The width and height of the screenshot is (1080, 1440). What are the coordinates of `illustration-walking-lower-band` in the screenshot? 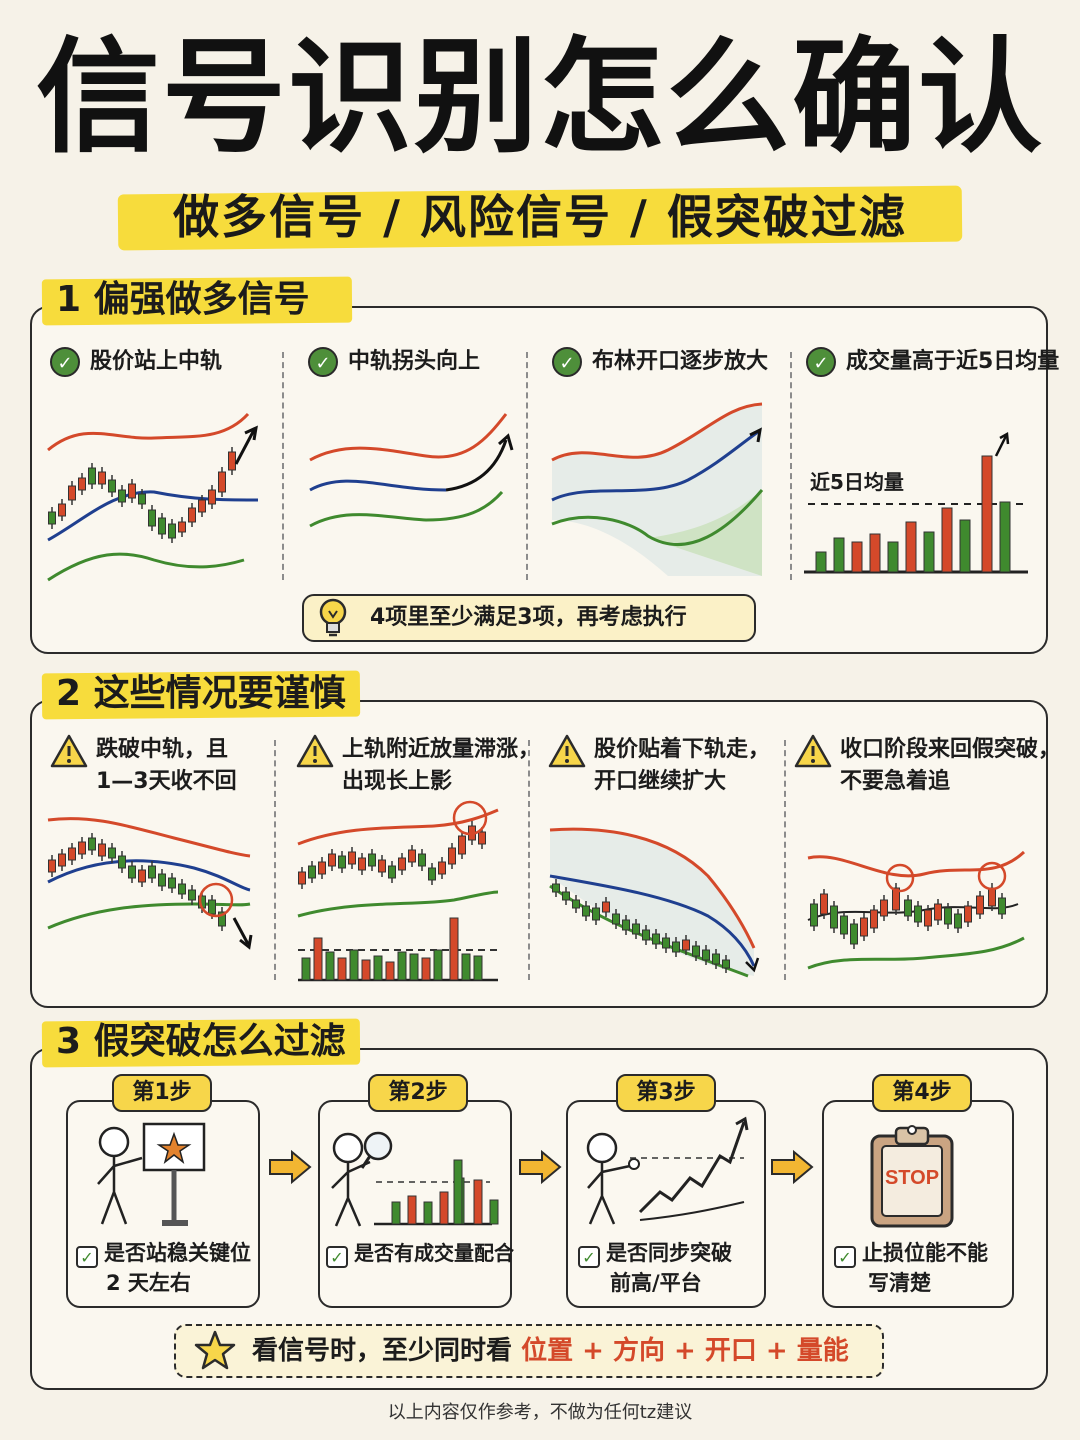 It's located at (654, 902).